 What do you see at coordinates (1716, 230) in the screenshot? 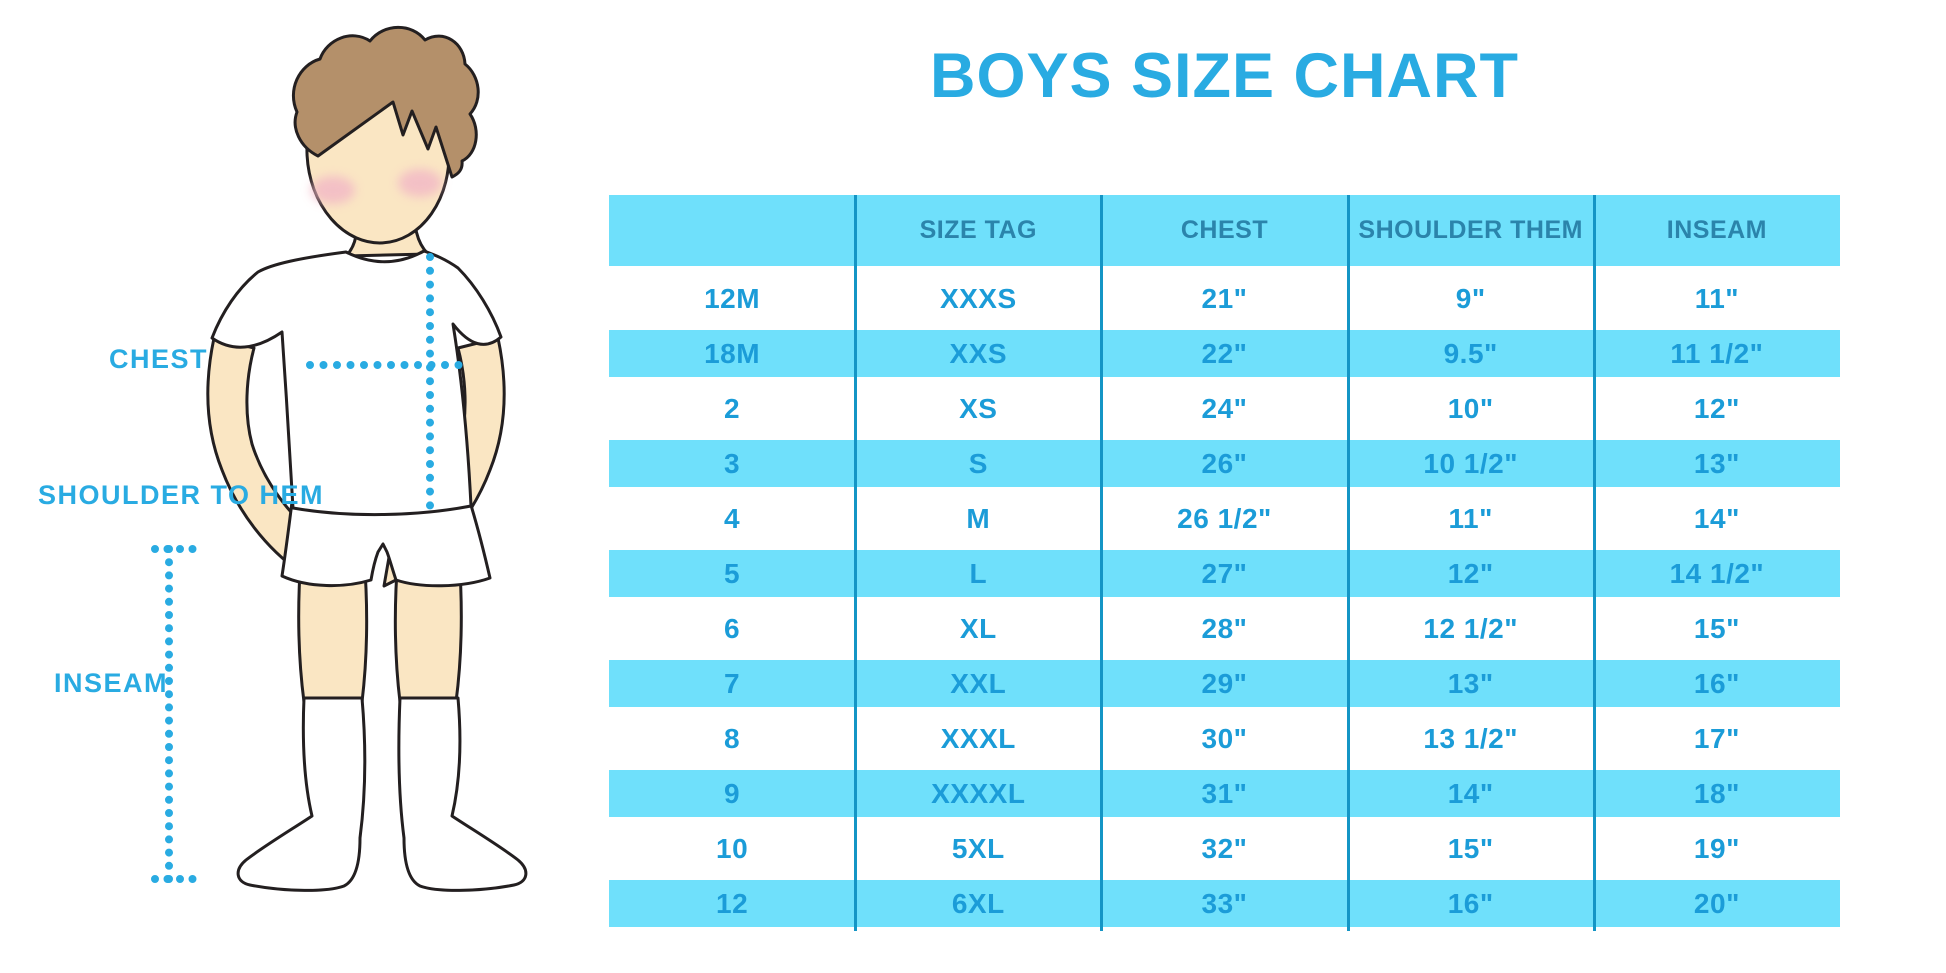
I see `header-cell-inseam: INSEAM` at bounding box center [1716, 230].